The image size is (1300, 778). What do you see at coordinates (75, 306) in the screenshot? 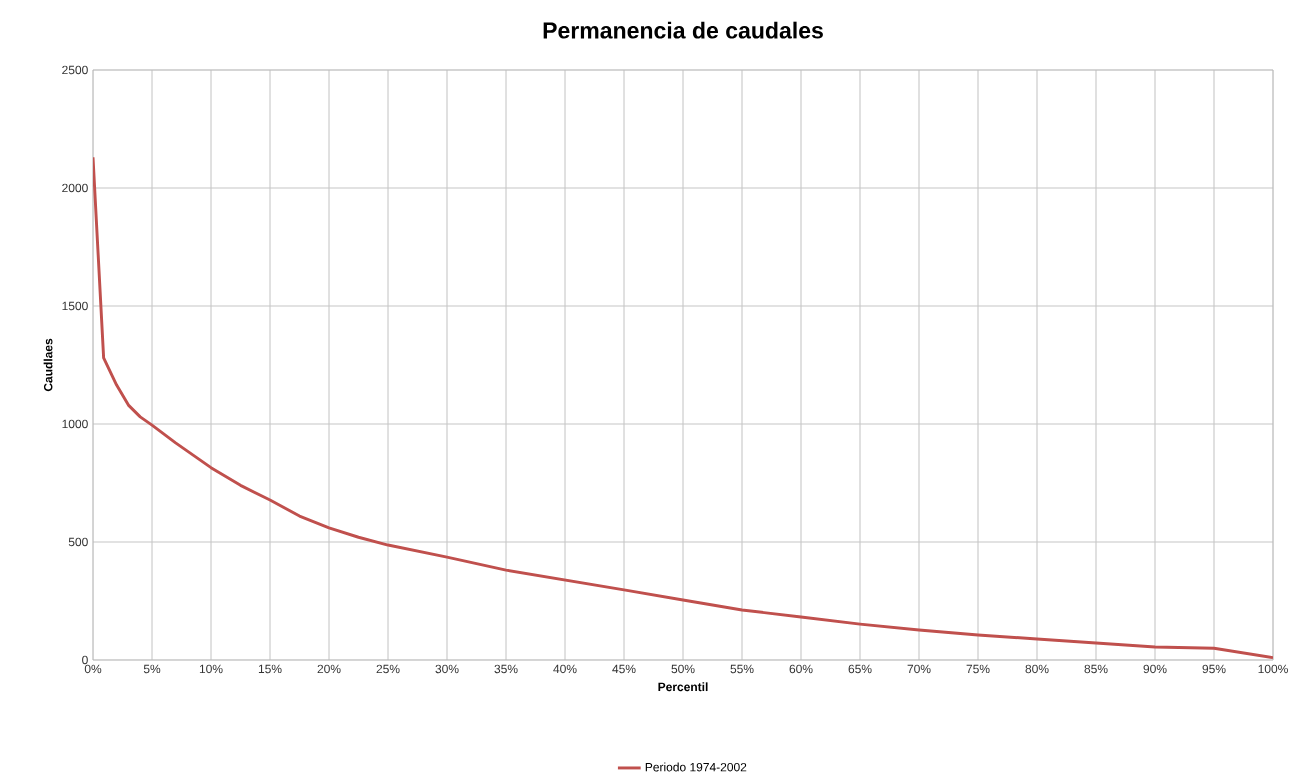
I see `y-tick-label: 1500` at bounding box center [75, 306].